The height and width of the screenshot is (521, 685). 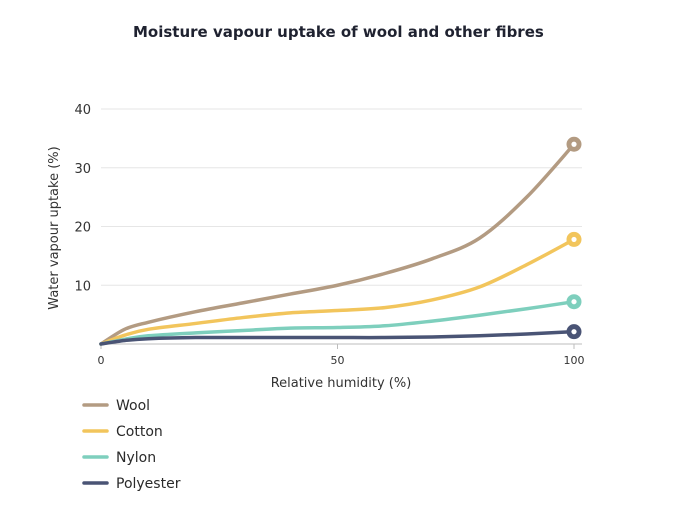 I want to click on y-tick-label: 40, so click(x=82, y=110).